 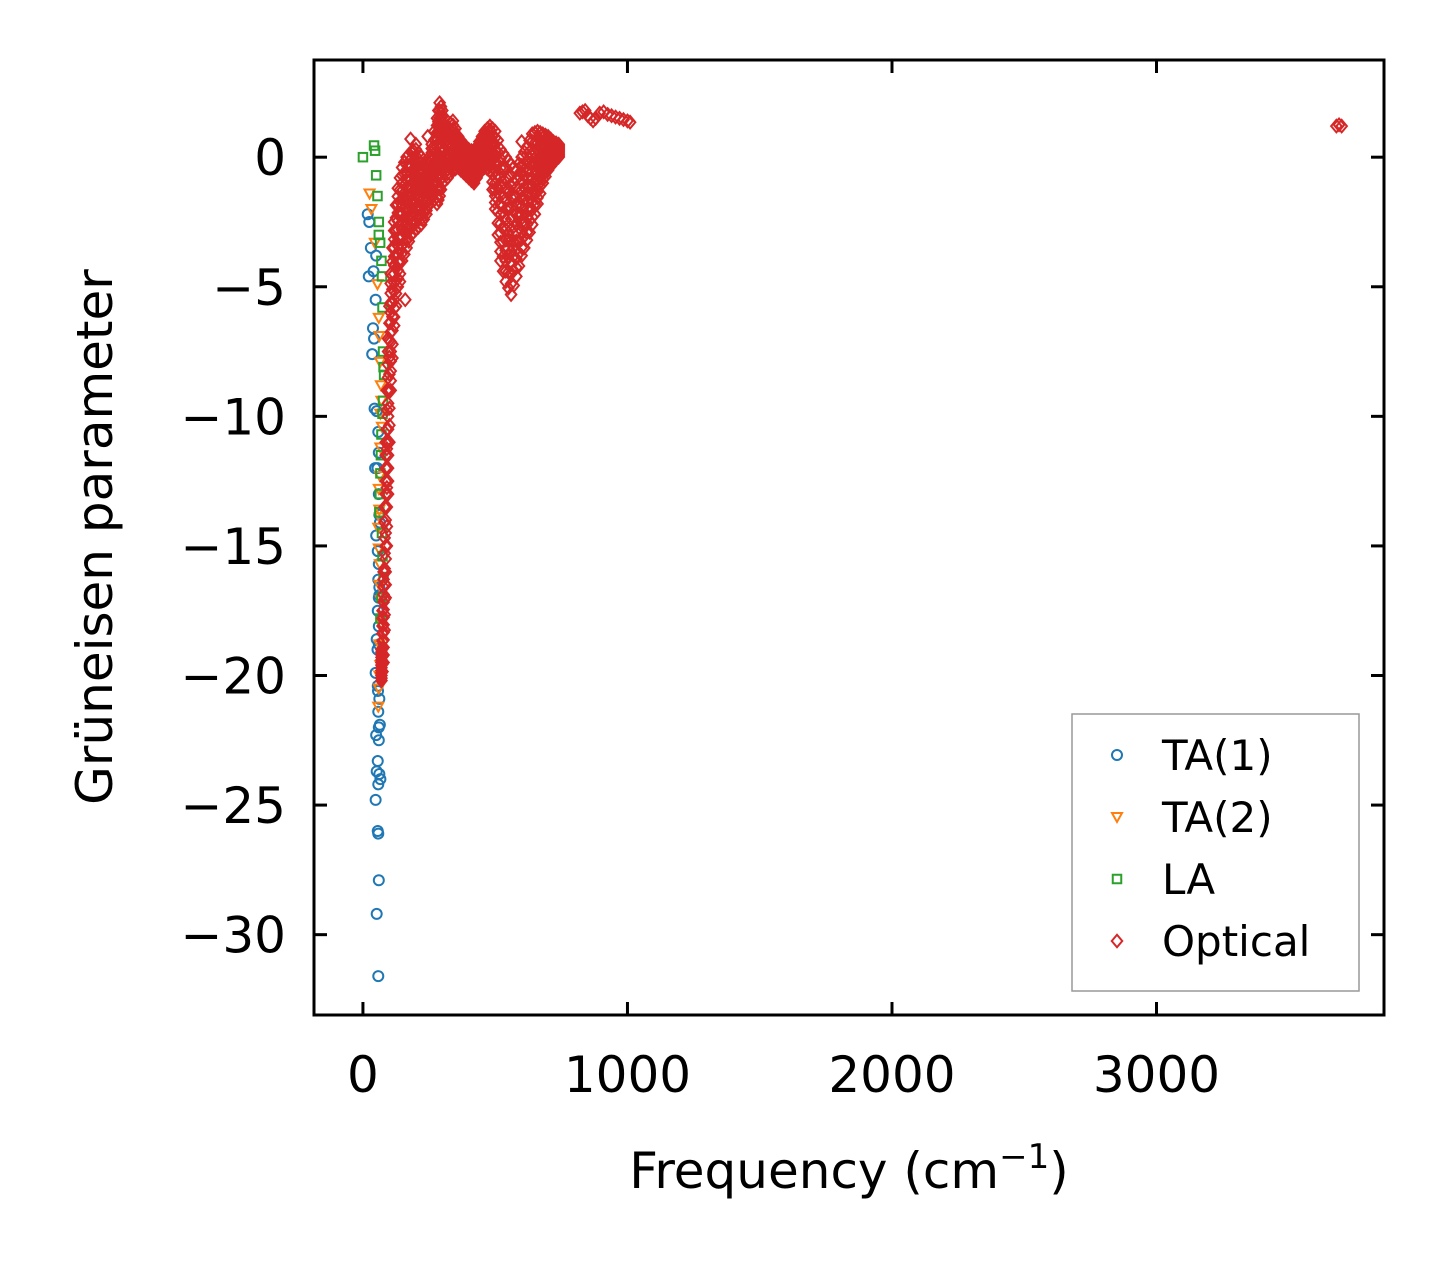 I want to click on y-tick-labels: 0 −5 −10 −15 −20 −25 −30, so click(x=233, y=546).